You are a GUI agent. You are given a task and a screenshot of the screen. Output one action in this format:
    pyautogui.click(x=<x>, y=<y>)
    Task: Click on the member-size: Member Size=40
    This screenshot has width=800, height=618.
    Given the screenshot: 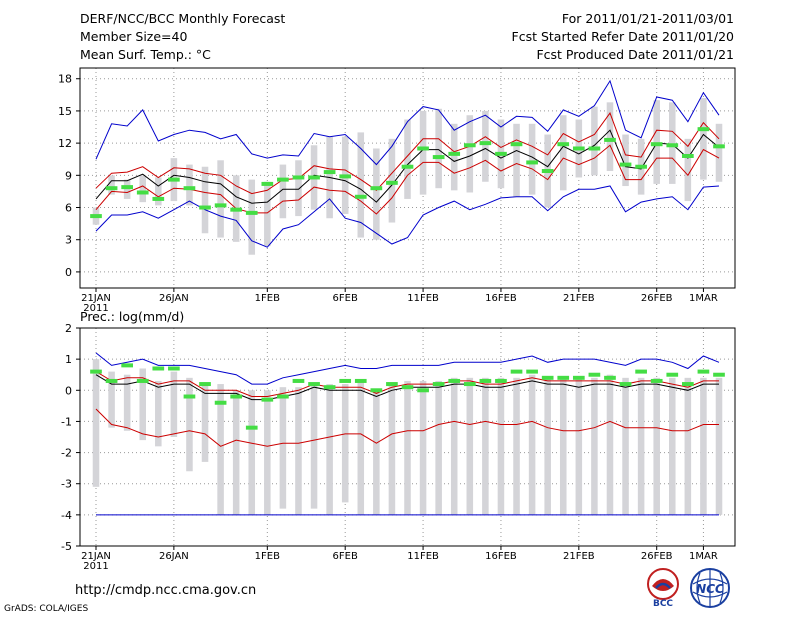 What is the action you would take?
    pyautogui.click(x=134, y=36)
    